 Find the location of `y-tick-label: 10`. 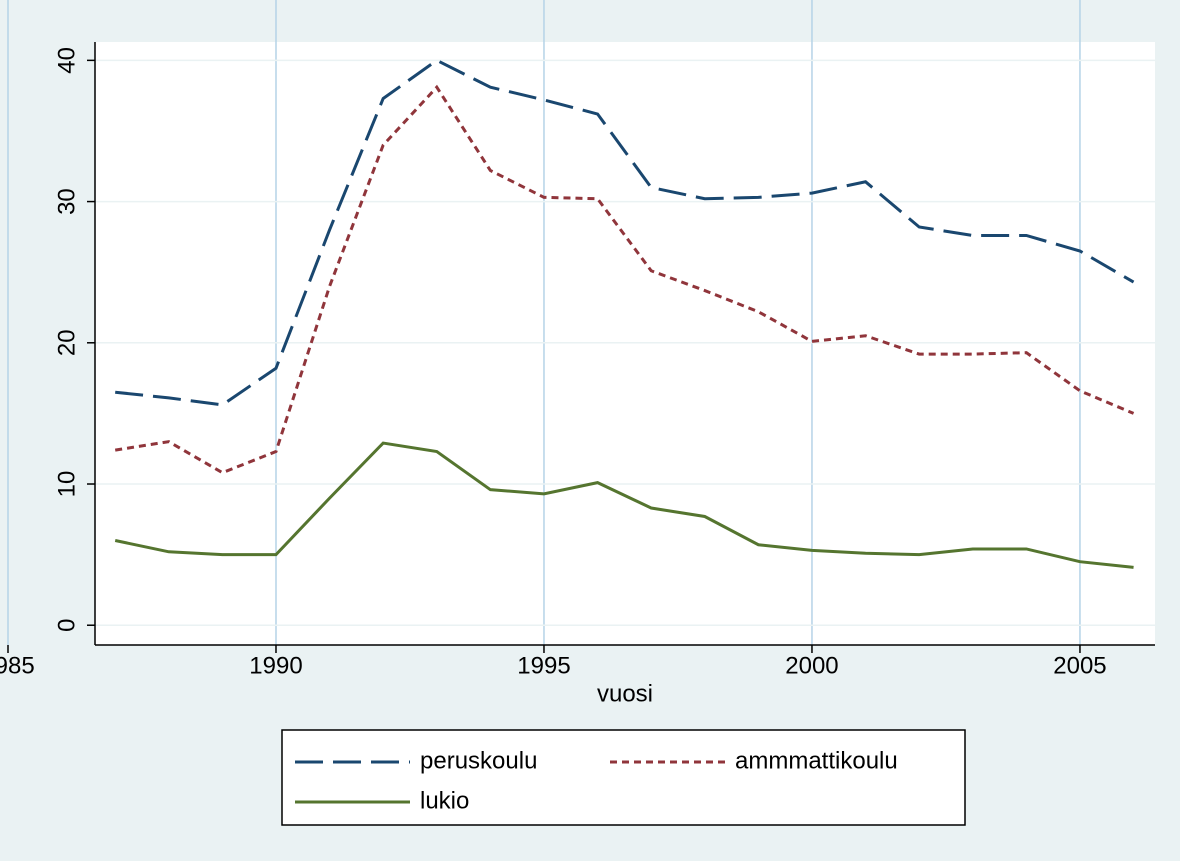

y-tick-label: 10 is located at coordinates (66, 484).